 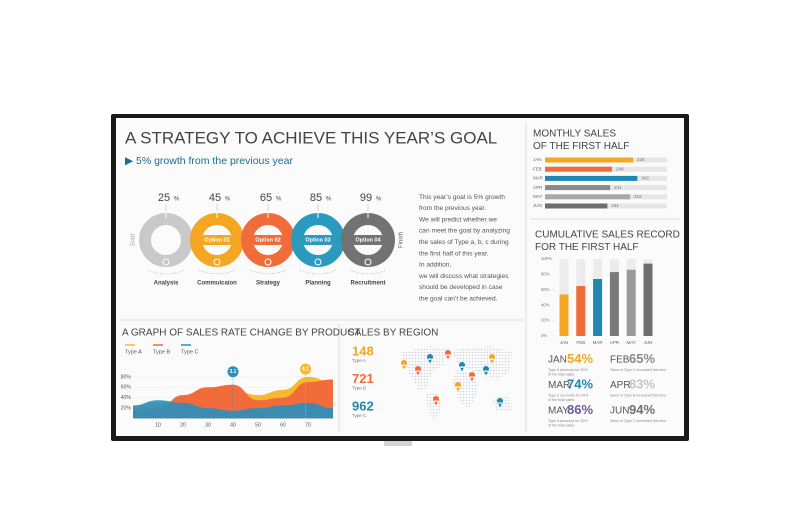 I want to click on stat-value: 83%, so click(x=642, y=383).